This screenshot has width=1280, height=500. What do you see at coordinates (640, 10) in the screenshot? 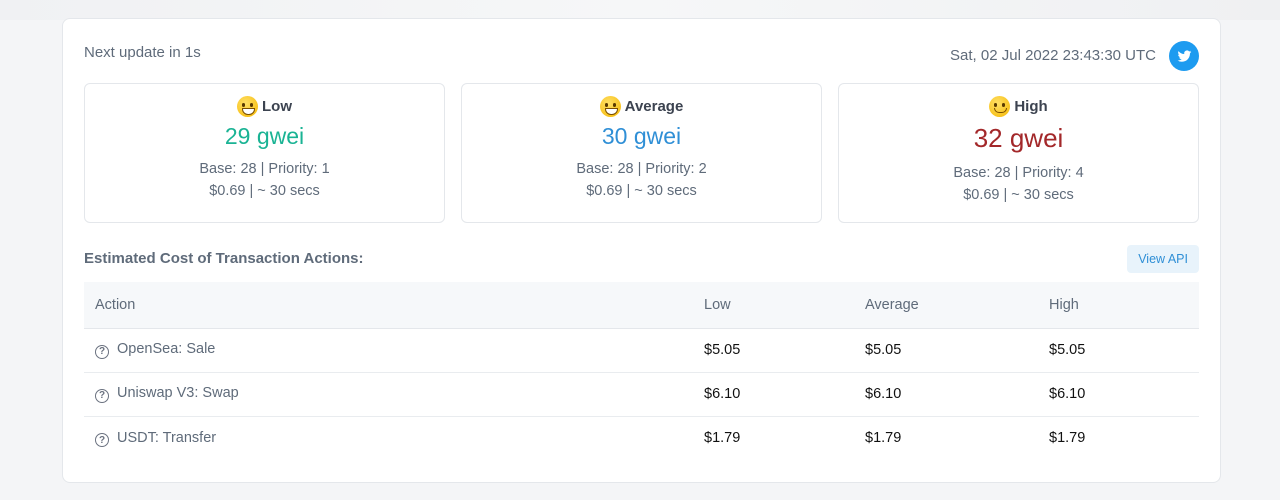
I see `background-strip` at bounding box center [640, 10].